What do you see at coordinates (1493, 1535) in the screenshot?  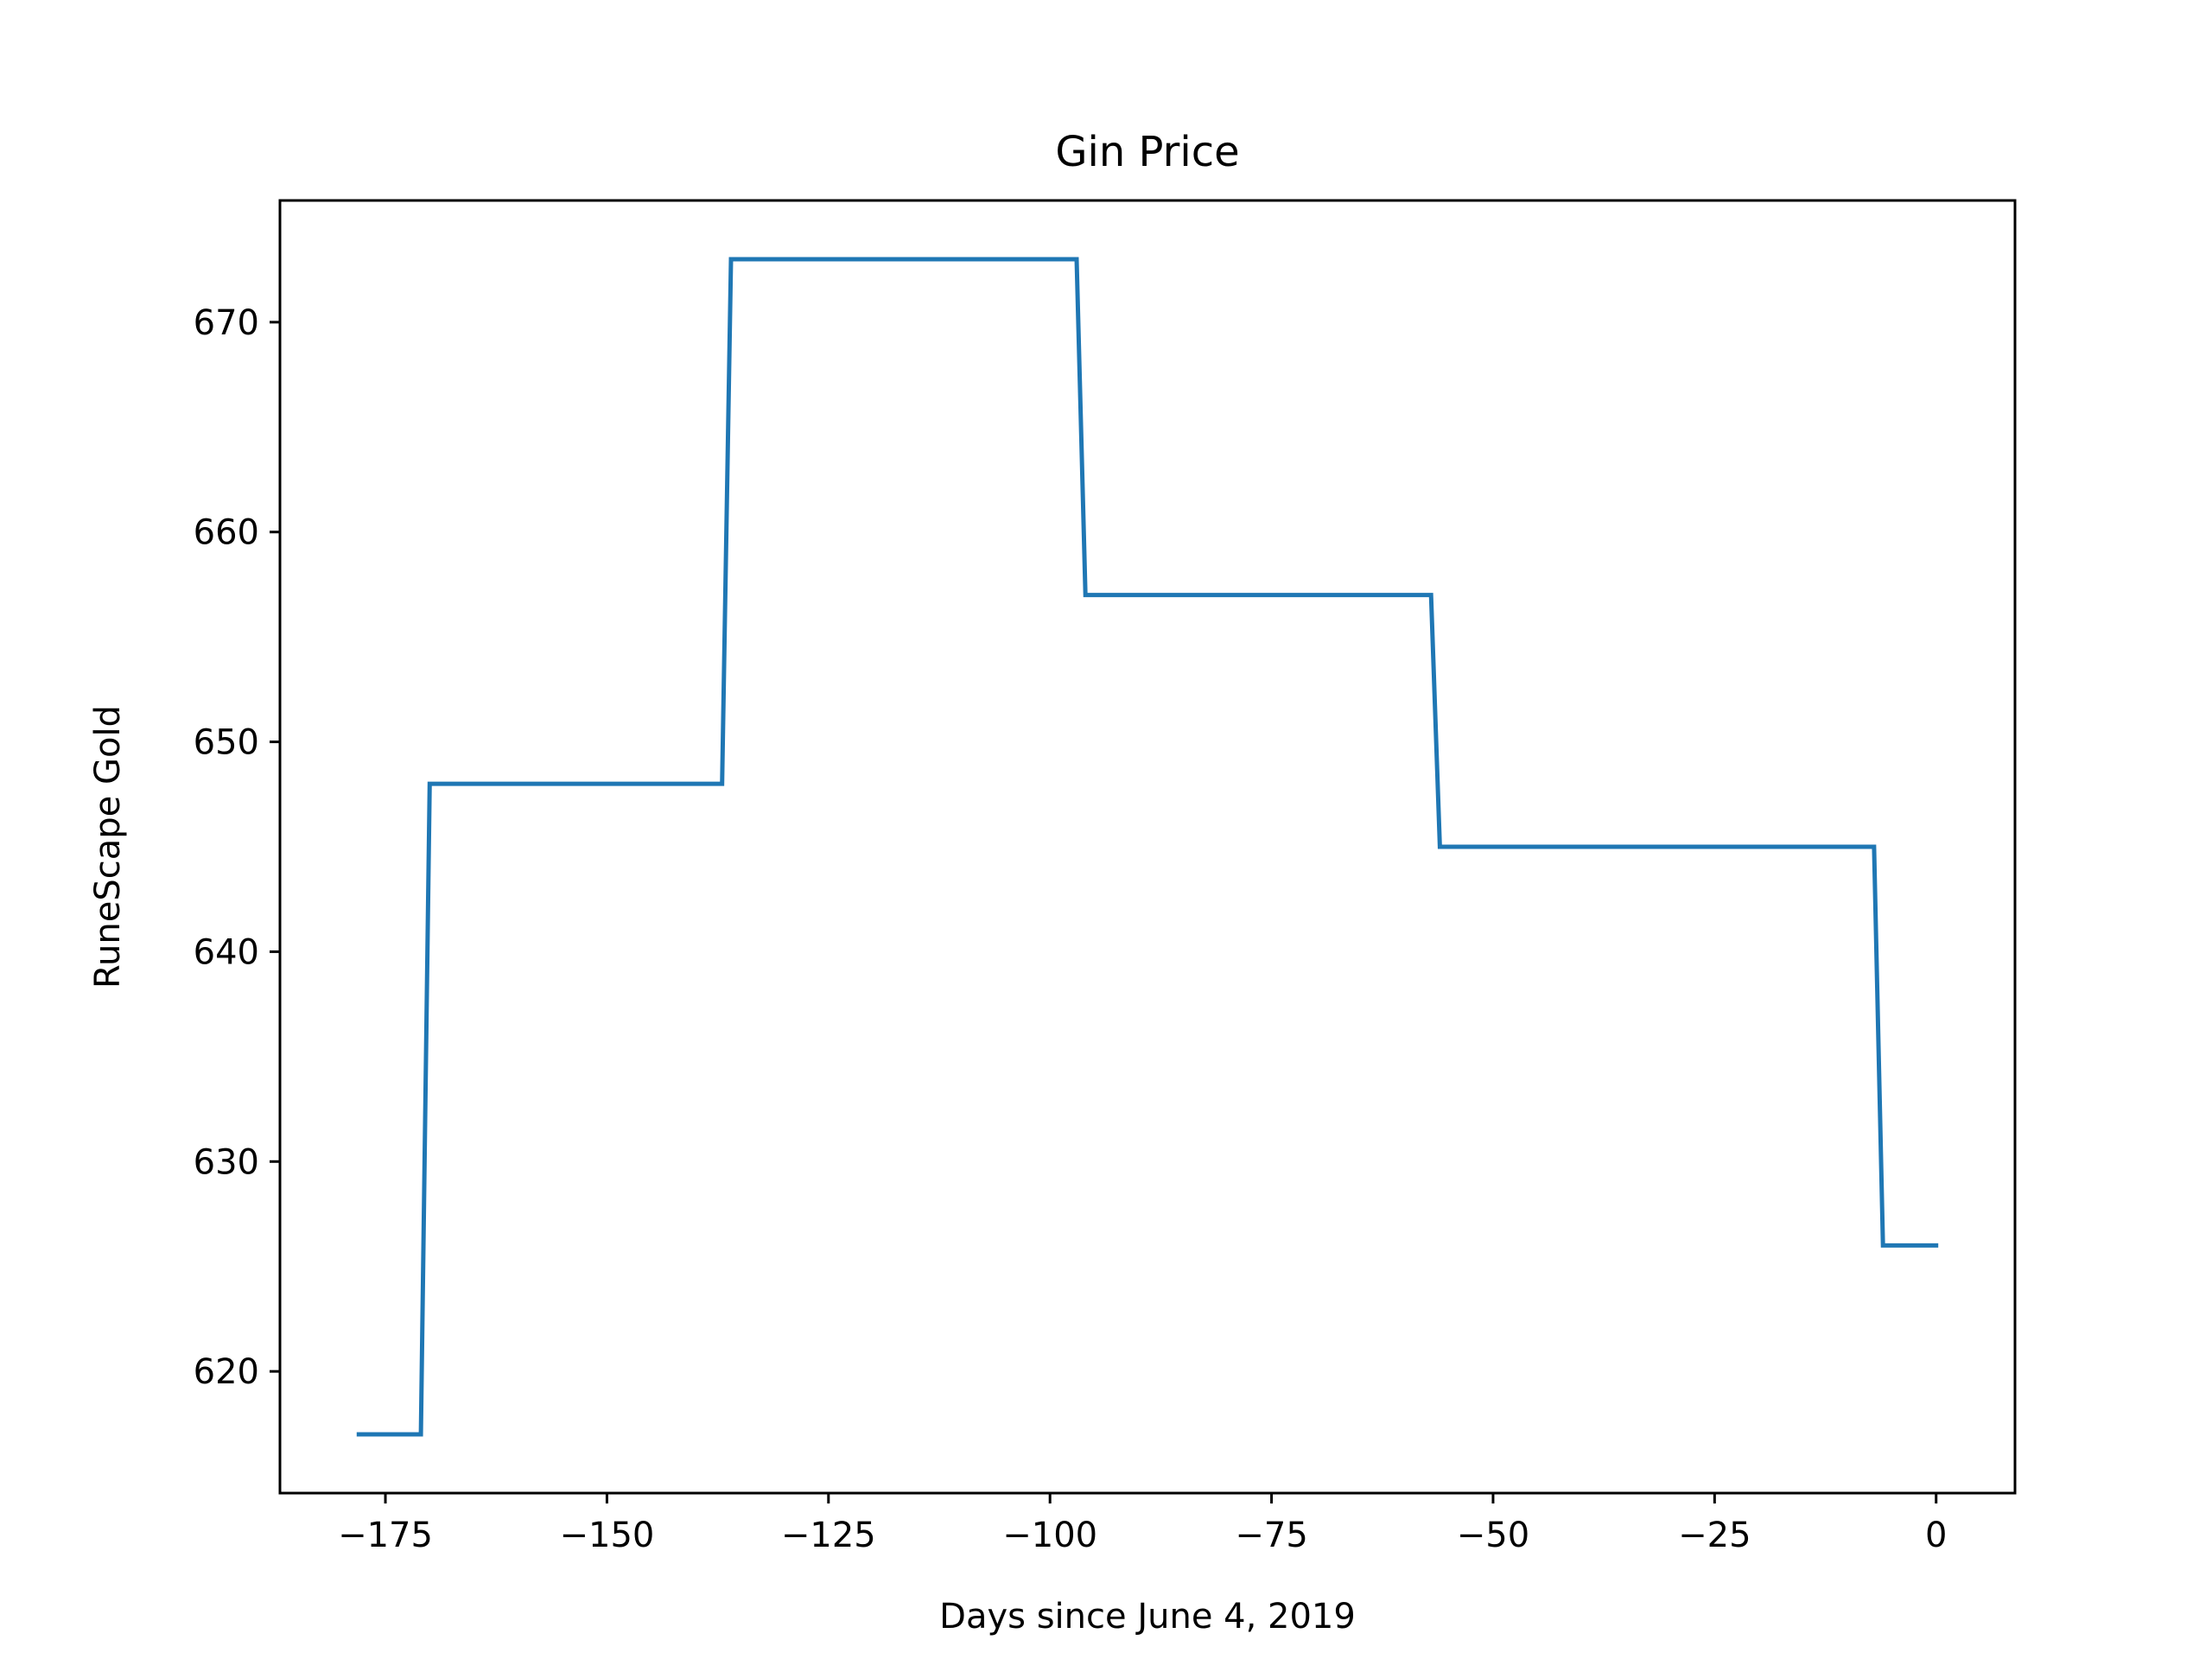 I see `x-tick-label: −50` at bounding box center [1493, 1535].